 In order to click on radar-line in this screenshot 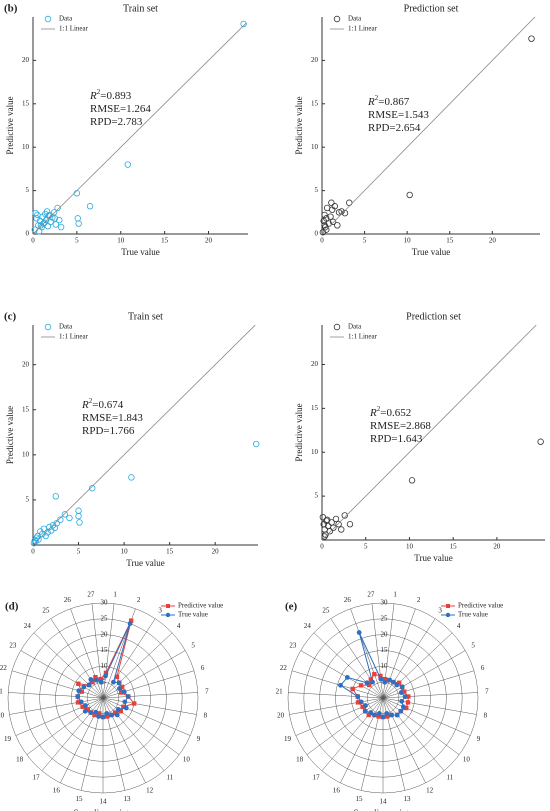, I will do `click(372, 675)`.